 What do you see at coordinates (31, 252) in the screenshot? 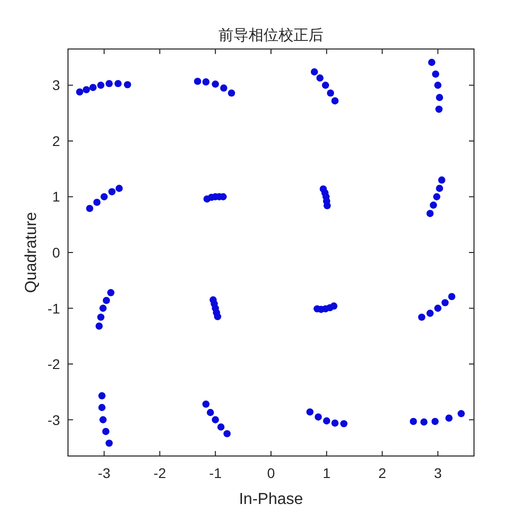
I see `y-axis-title: Quadrature` at bounding box center [31, 252].